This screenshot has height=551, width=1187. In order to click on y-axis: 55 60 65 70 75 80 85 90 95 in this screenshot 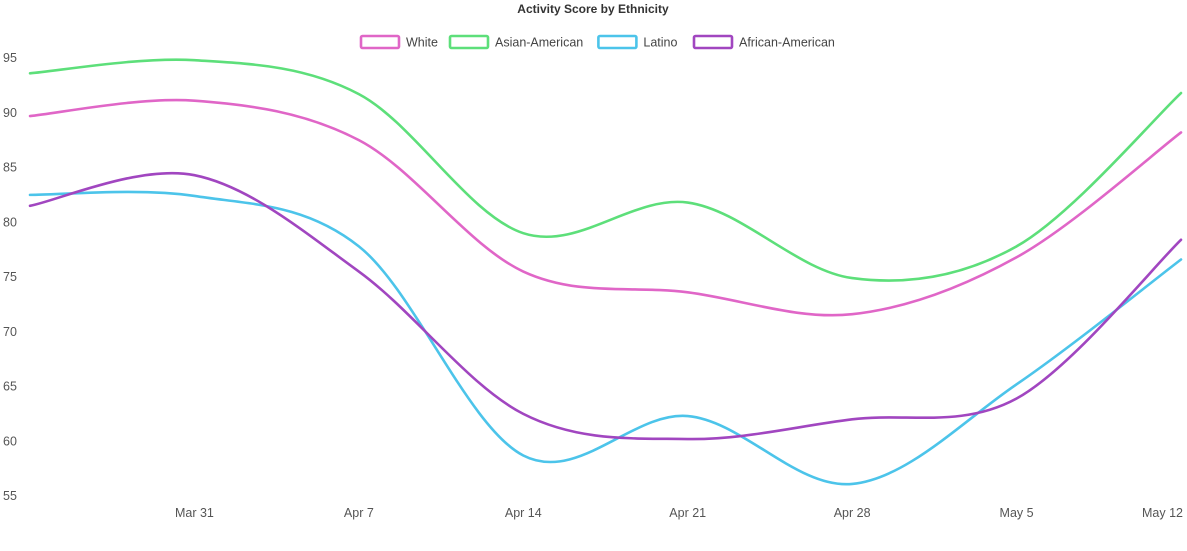, I will do `click(10, 277)`.